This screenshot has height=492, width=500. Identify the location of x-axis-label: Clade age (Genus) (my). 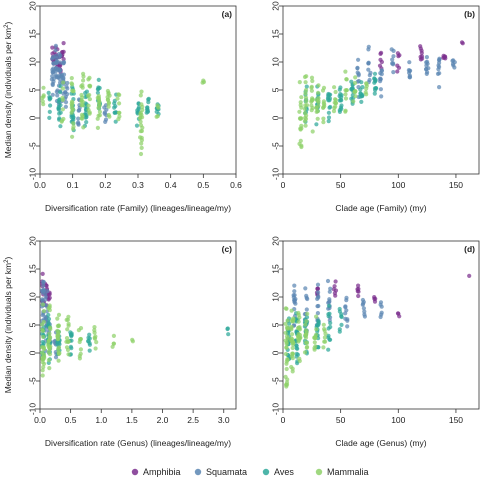
(380, 443).